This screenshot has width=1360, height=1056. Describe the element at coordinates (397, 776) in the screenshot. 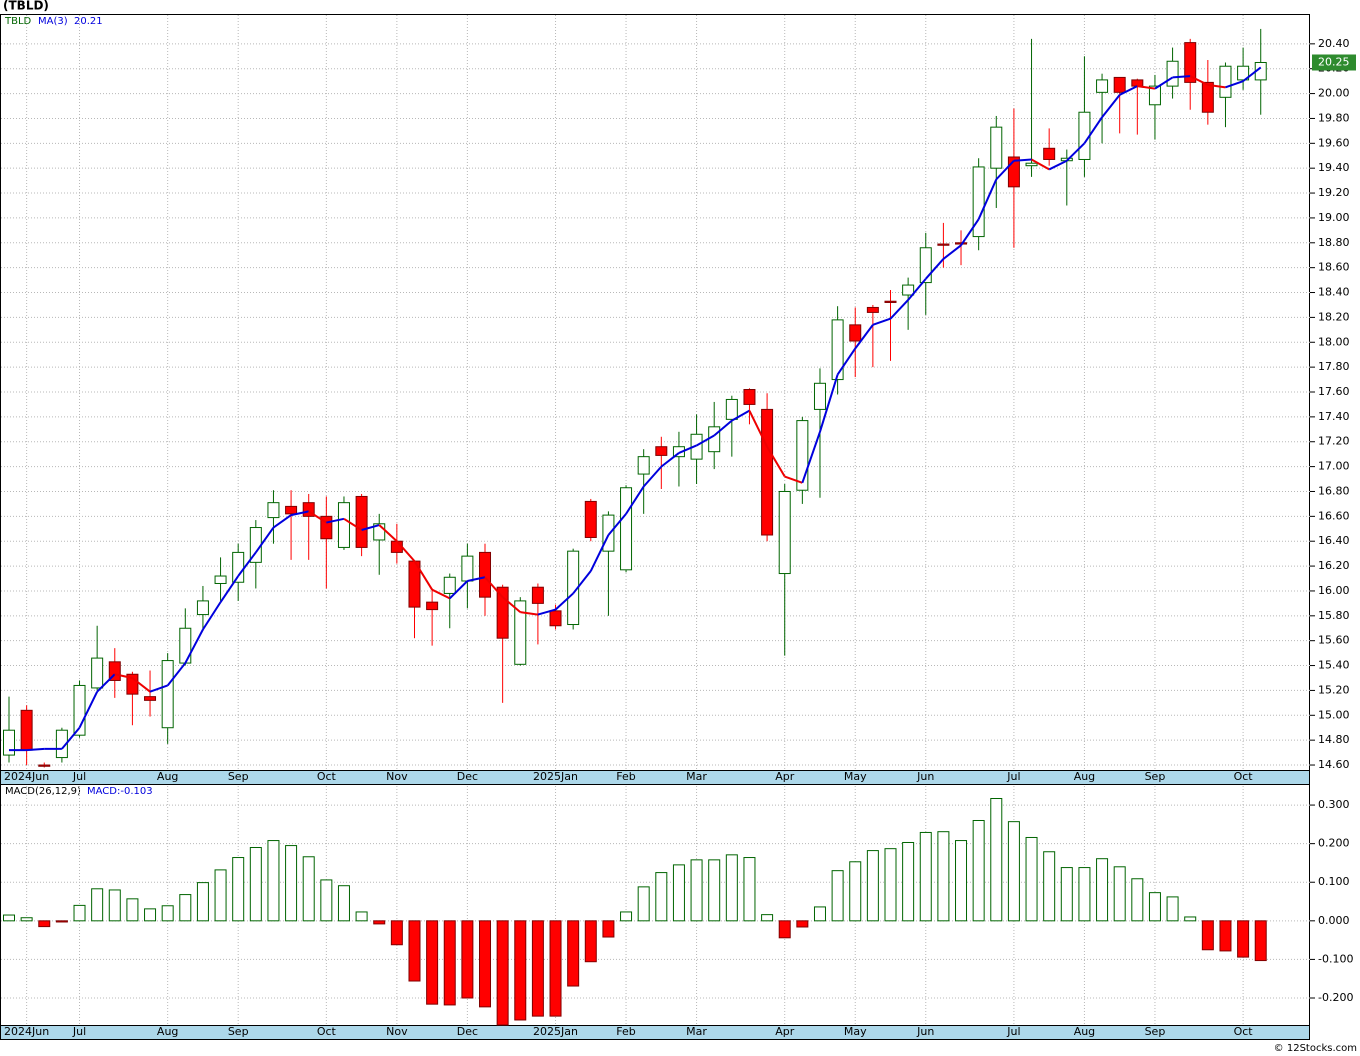

I see `x-tick-label: Nov` at that location.